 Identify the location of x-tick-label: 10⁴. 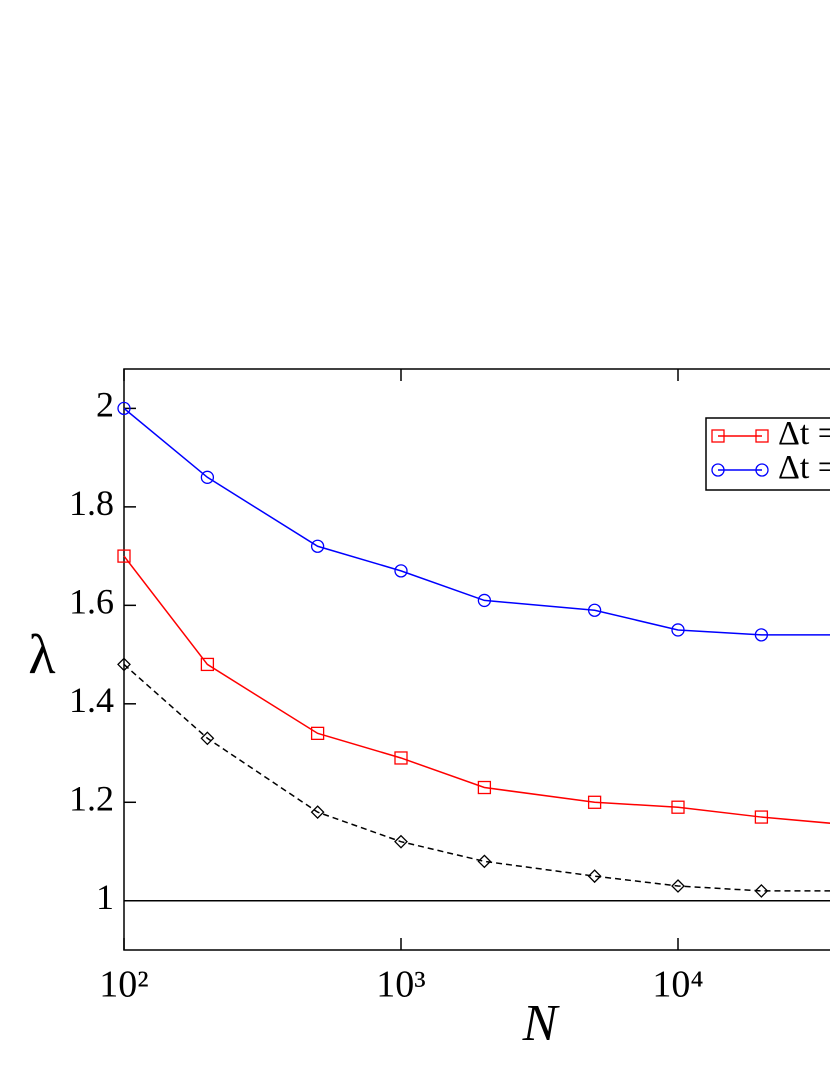
(677, 985).